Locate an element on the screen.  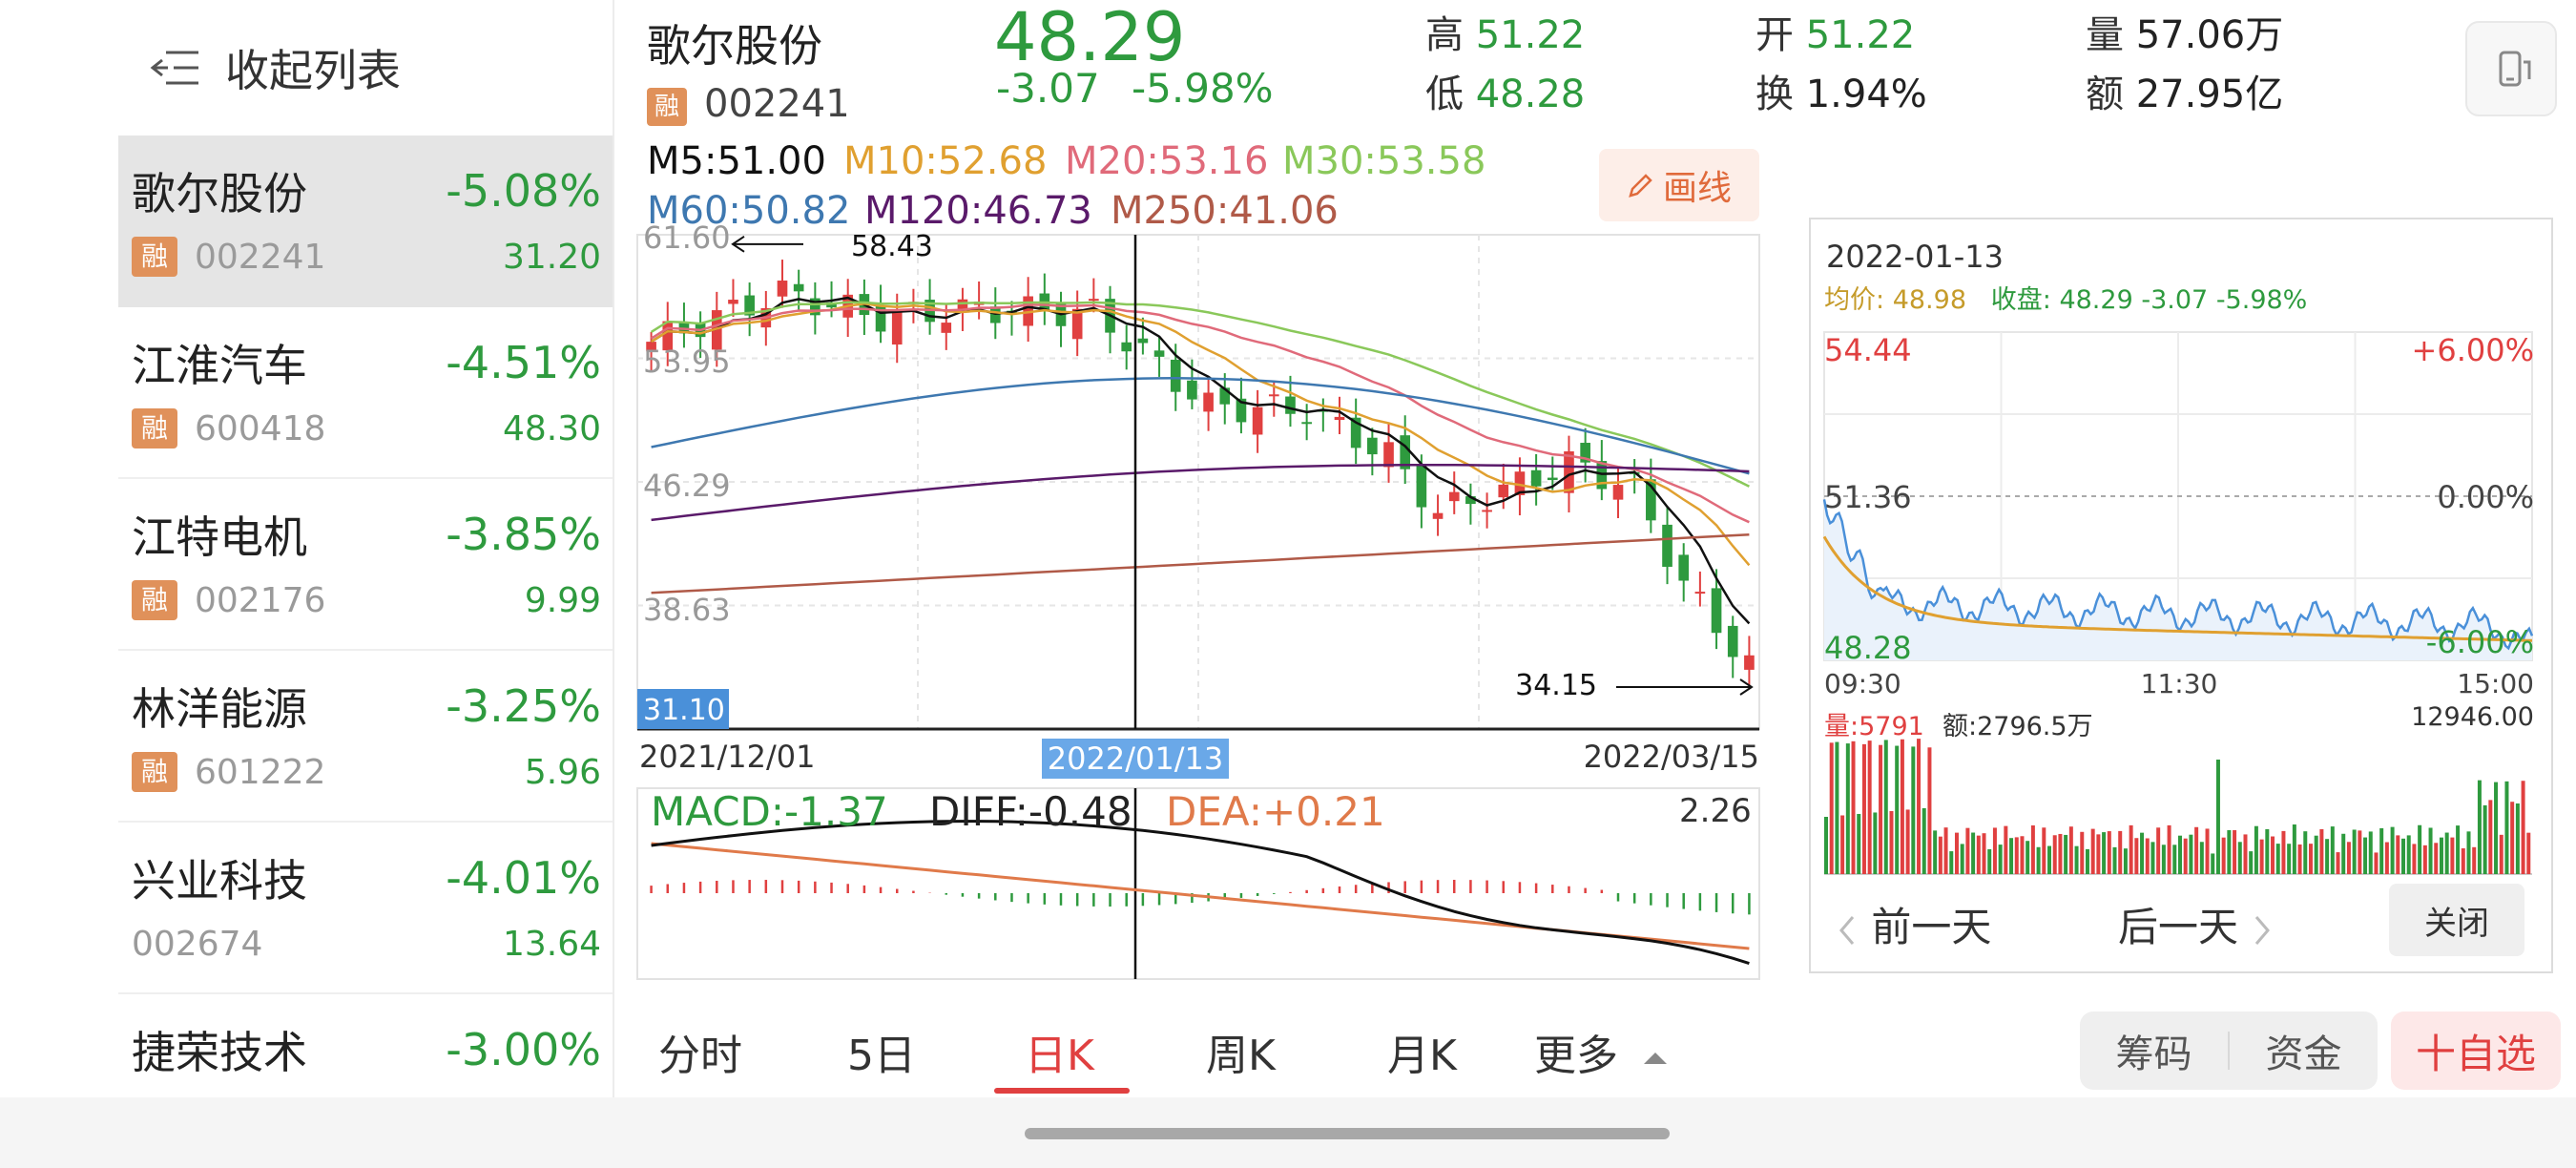
next-day-button: 后一天 is located at coordinates (2196, 924).